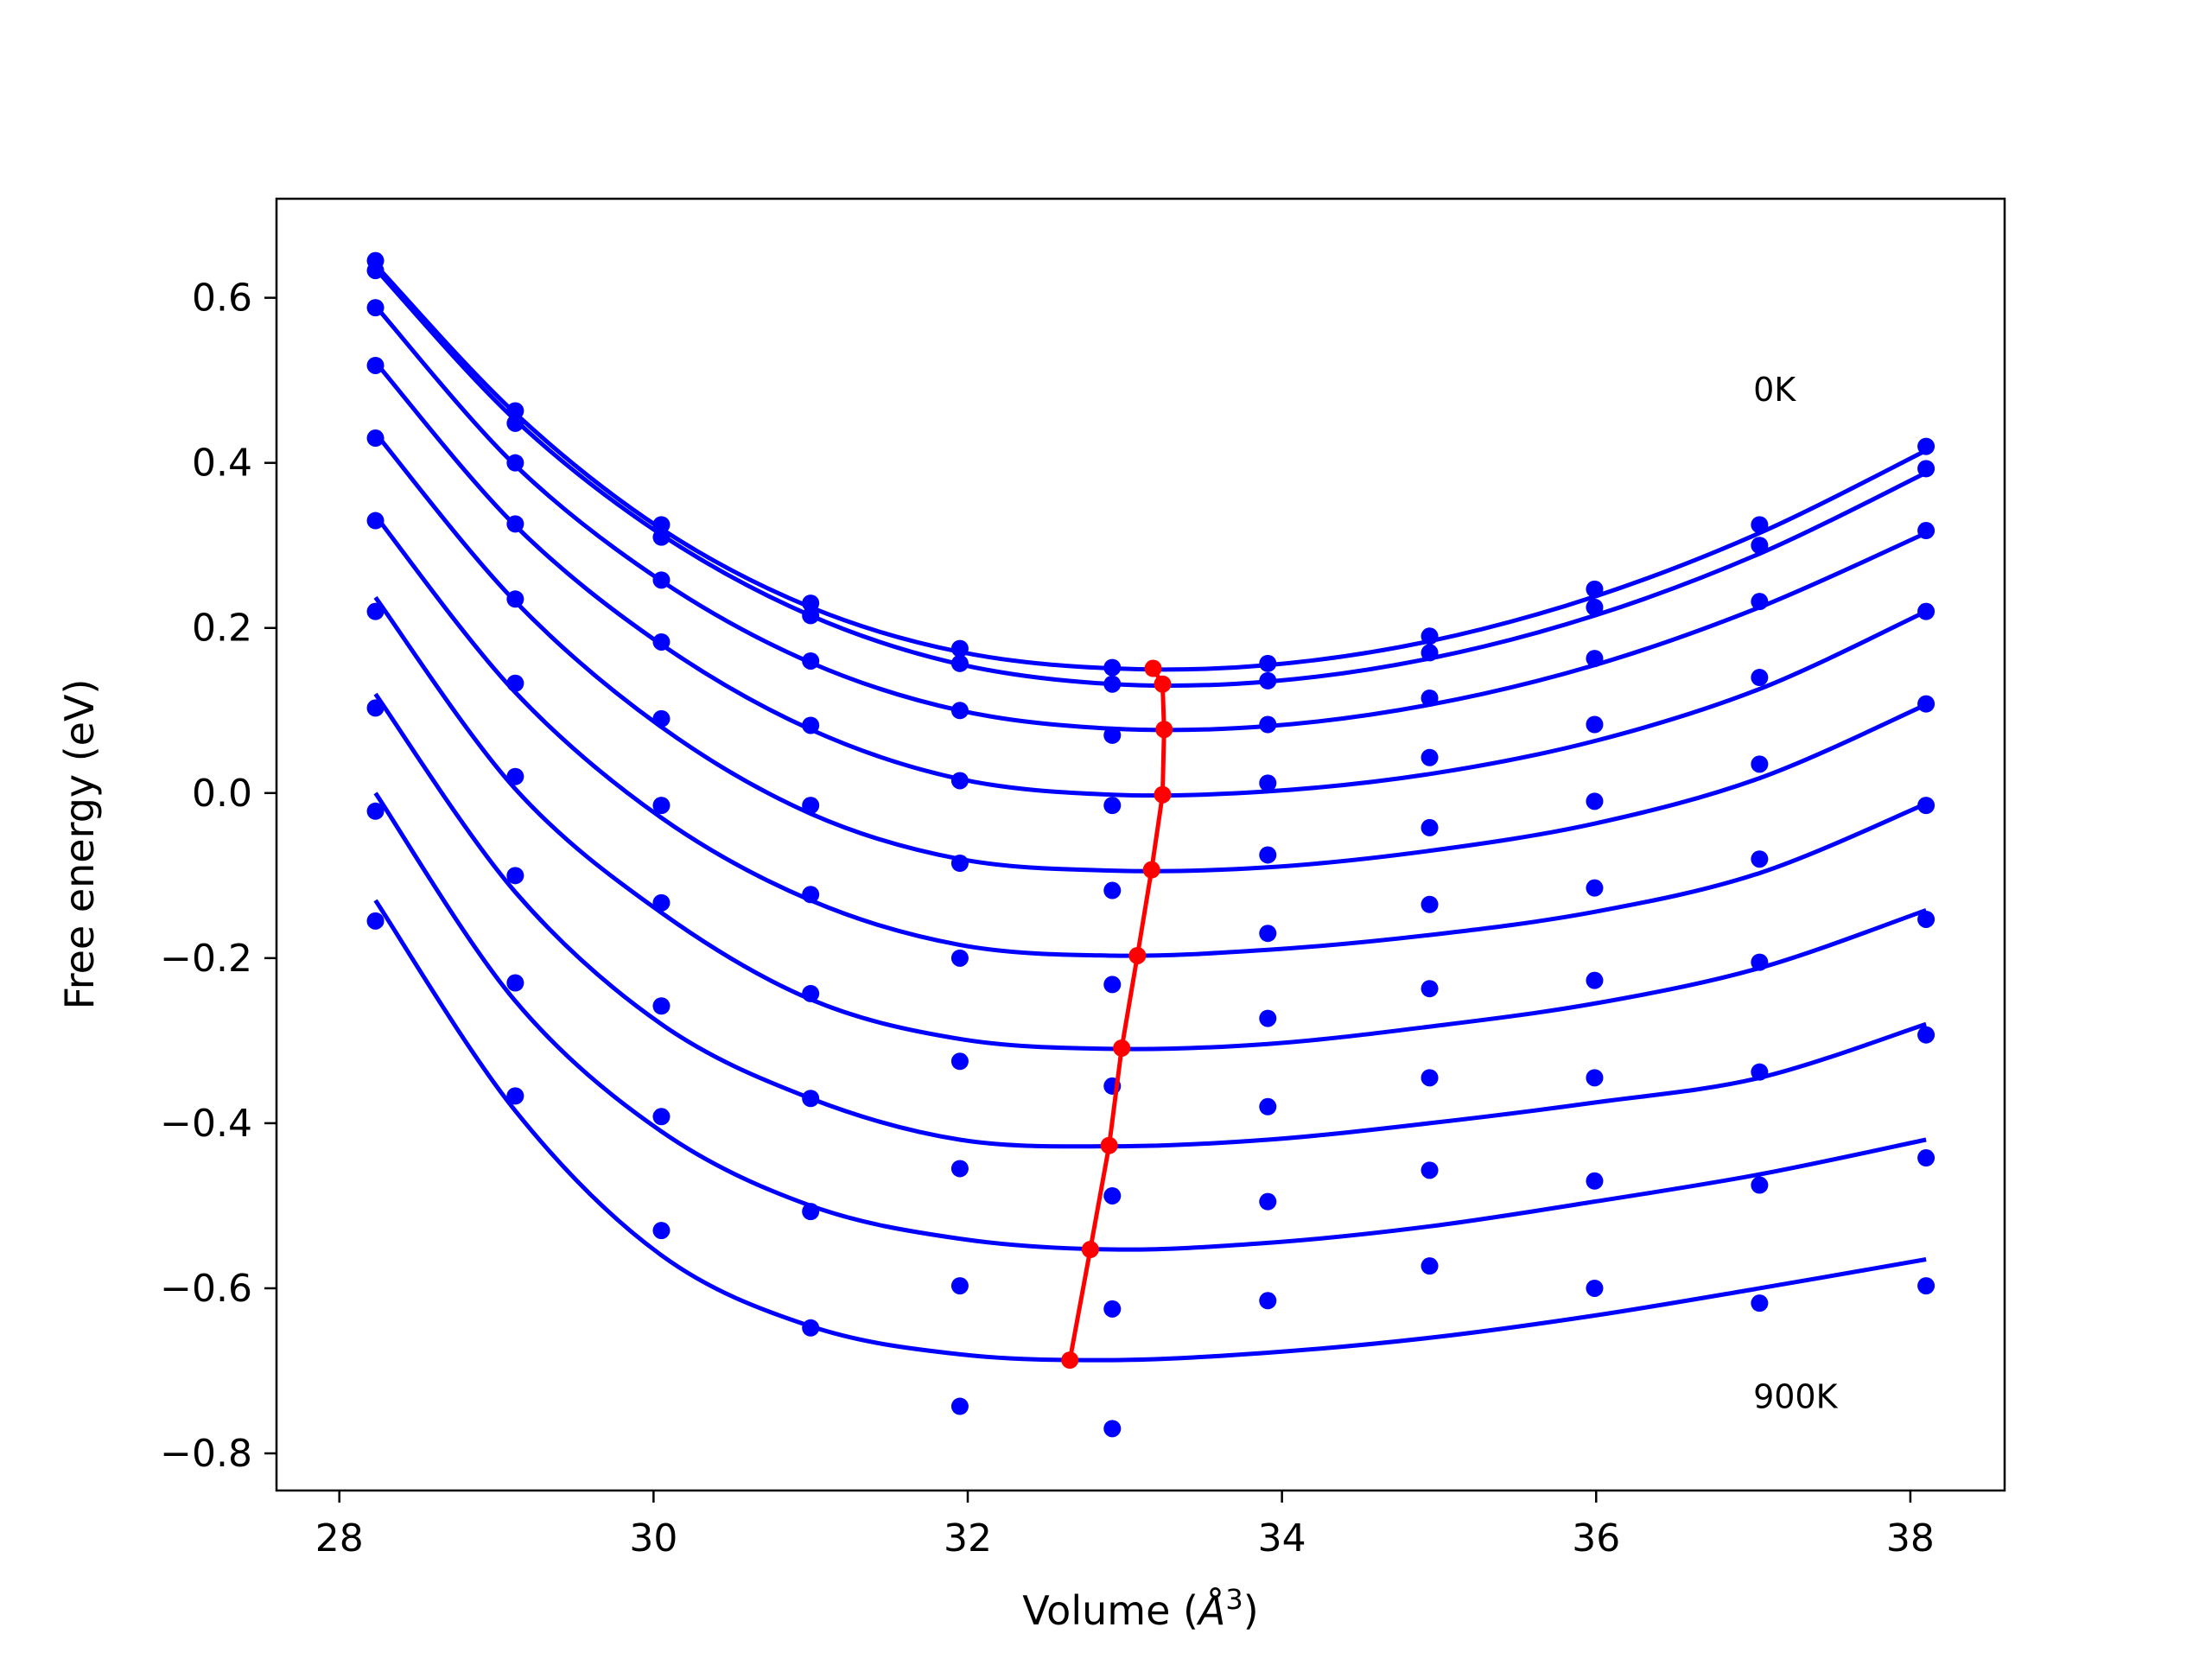 This screenshot has width=2212, height=1659. What do you see at coordinates (1116, 1014) in the screenshot?
I see `minima-path` at bounding box center [1116, 1014].